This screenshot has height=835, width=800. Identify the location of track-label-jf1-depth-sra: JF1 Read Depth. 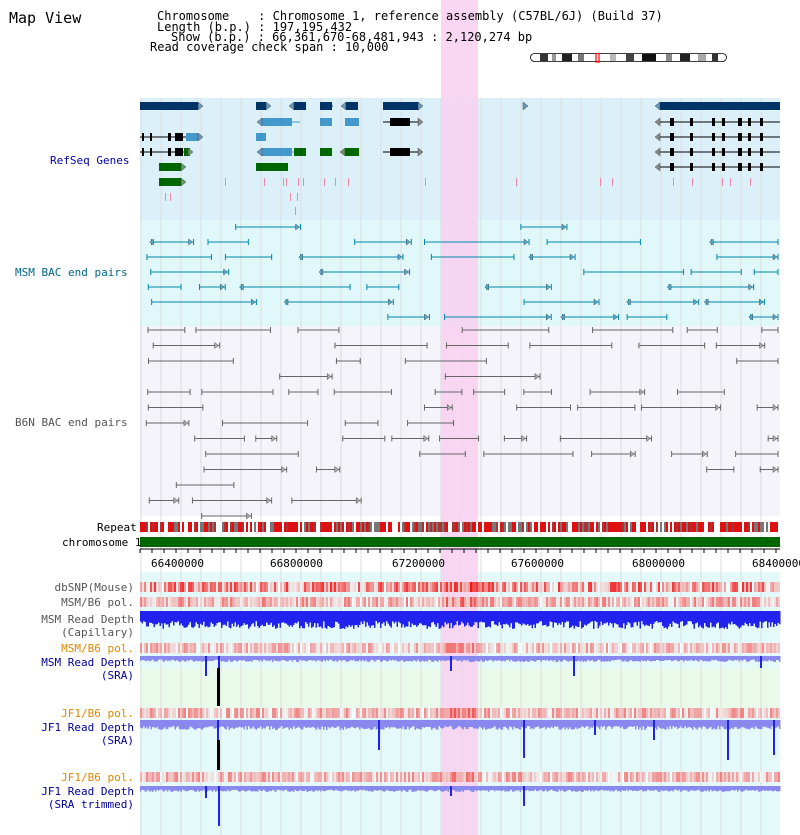
(87, 727).